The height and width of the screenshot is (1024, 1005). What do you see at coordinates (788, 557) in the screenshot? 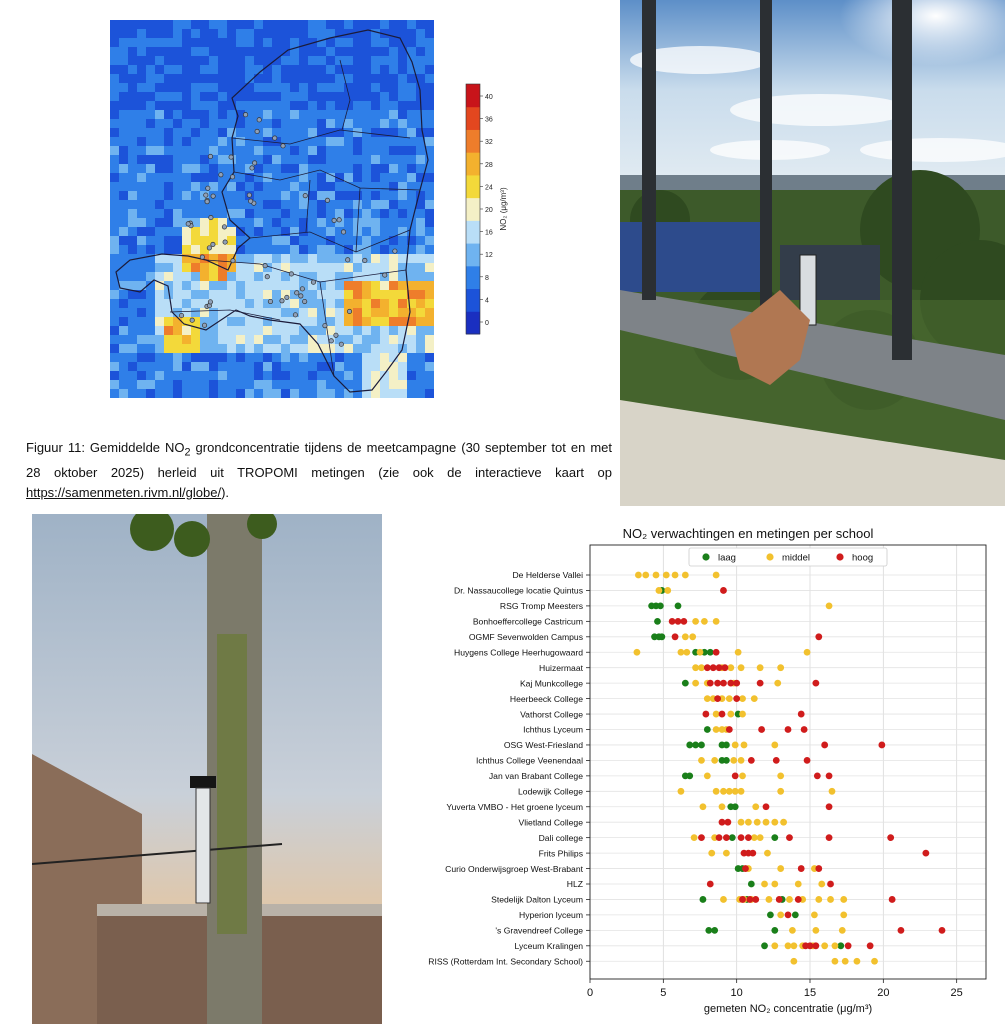
I see `legend-box` at bounding box center [788, 557].